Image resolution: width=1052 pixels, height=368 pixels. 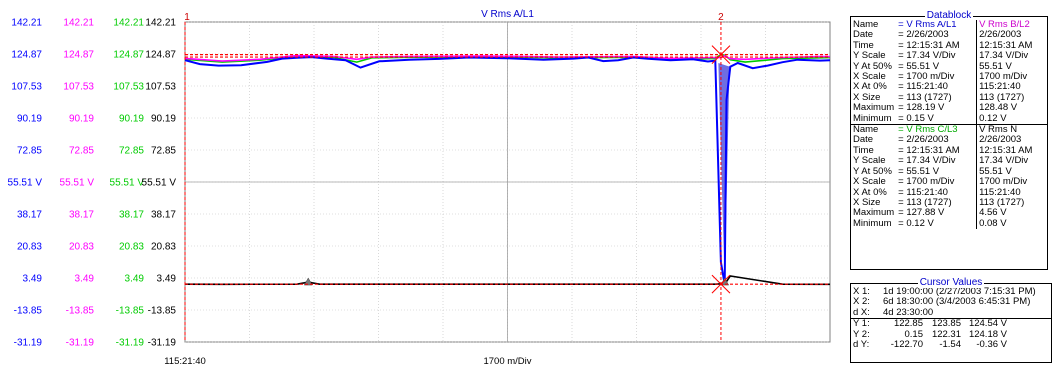 I want to click on datablock-value: = 113 (1727), so click(x=925, y=97).